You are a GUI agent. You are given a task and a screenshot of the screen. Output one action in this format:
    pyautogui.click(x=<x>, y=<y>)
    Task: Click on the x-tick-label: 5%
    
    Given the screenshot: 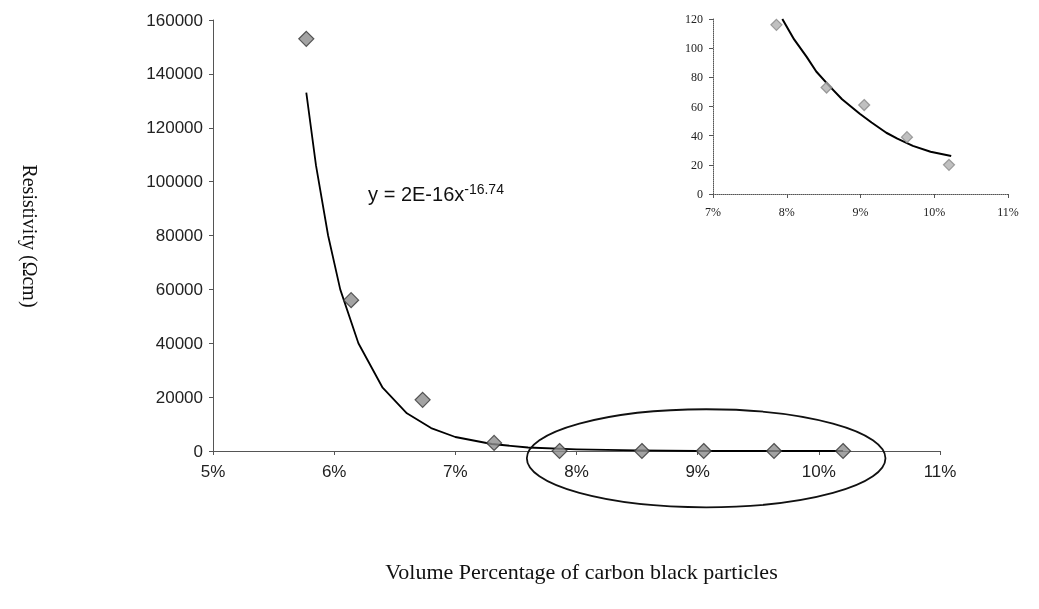 What is the action you would take?
    pyautogui.click(x=213, y=471)
    